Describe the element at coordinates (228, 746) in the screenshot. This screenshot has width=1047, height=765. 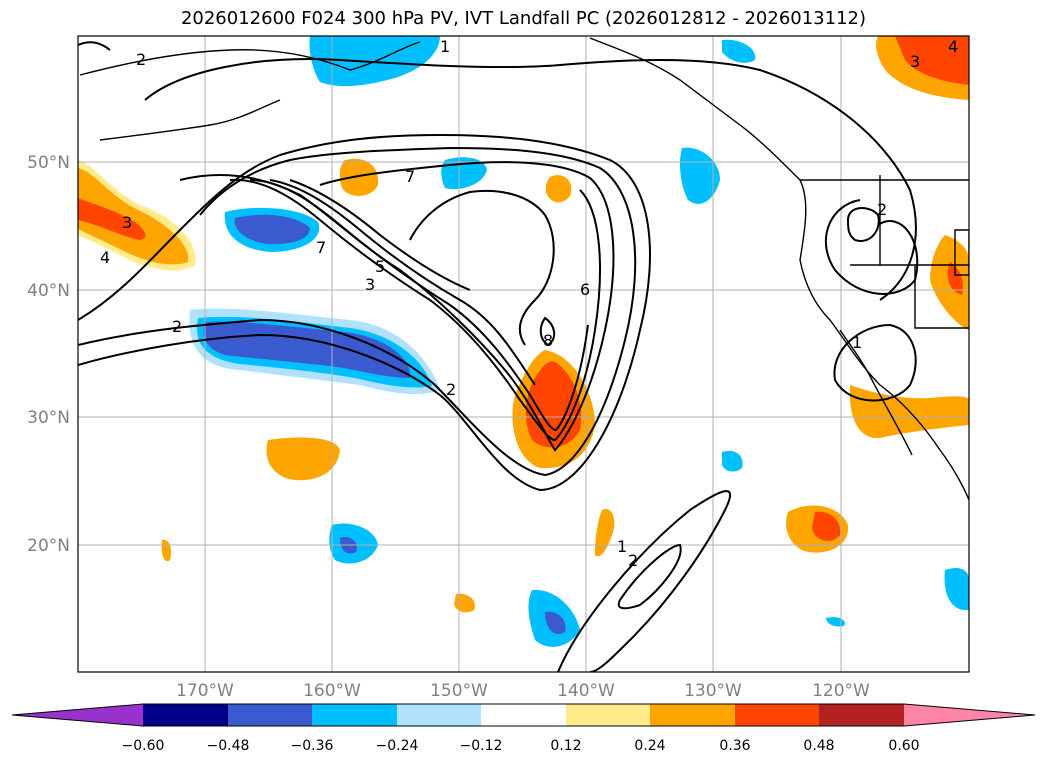
I see `colorbar-tick-label: −0.48` at that location.